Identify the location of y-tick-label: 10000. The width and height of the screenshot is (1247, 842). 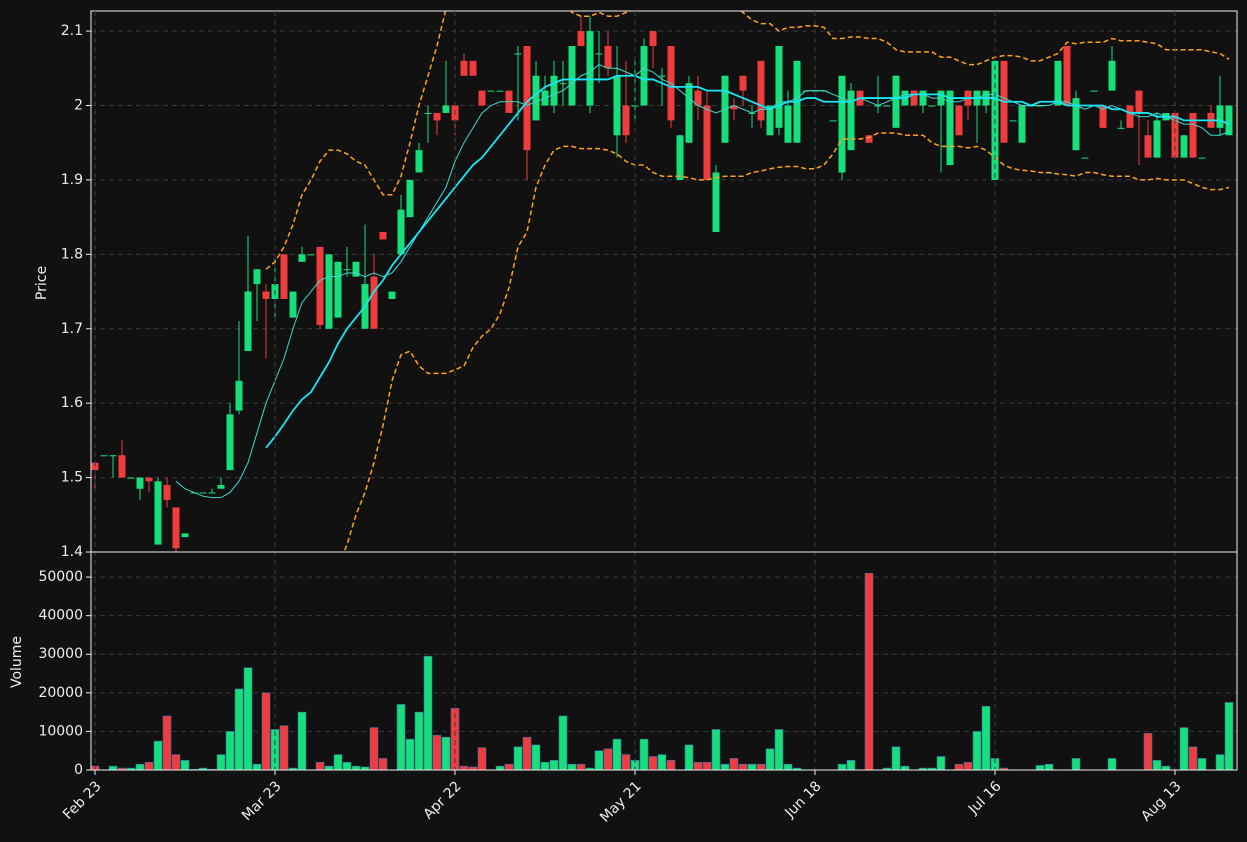
(60, 731).